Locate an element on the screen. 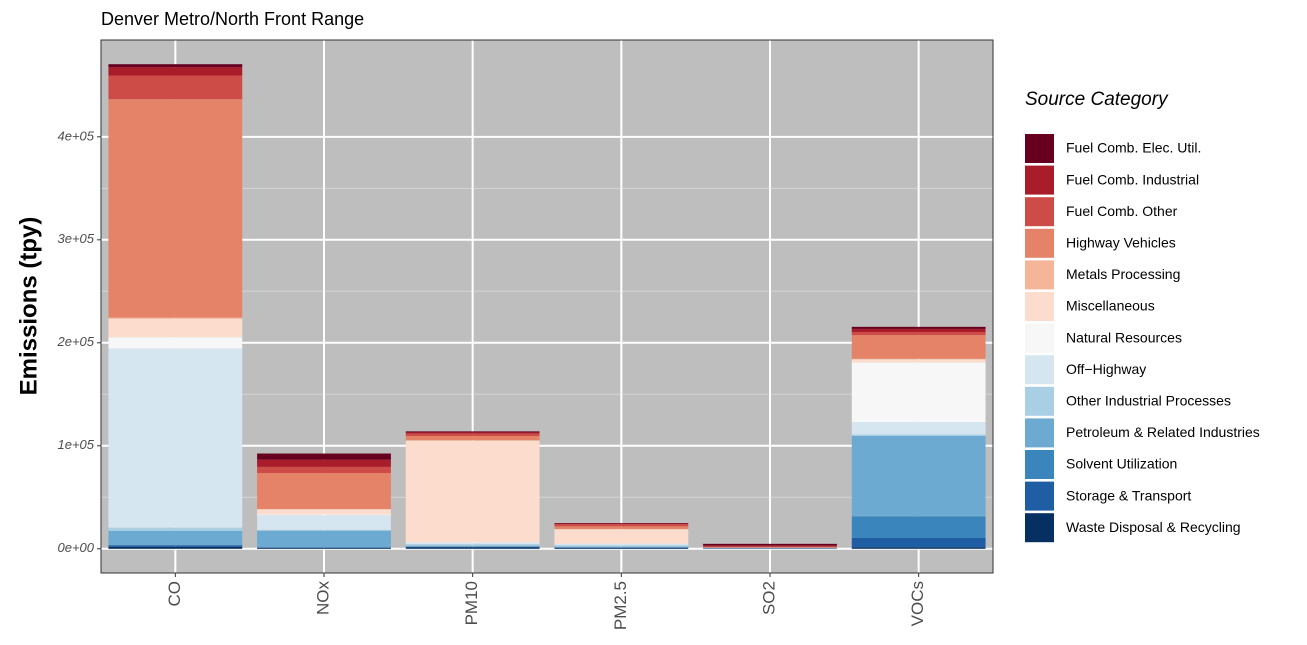 The width and height of the screenshot is (1307, 645). legend-label: Other Industrial Processes is located at coordinates (1148, 401).